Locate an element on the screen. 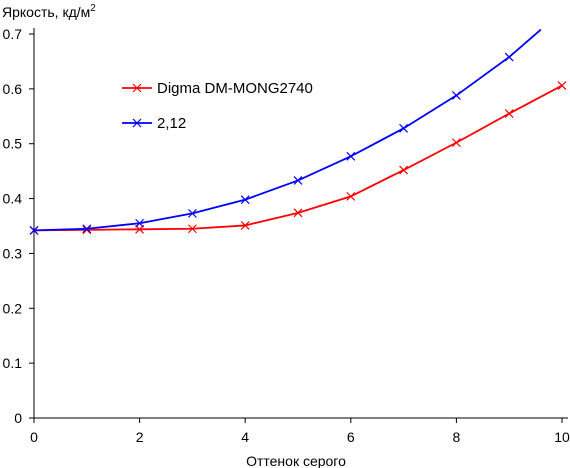 The image size is (570, 468). x-tick-label: 10 is located at coordinates (562, 437).